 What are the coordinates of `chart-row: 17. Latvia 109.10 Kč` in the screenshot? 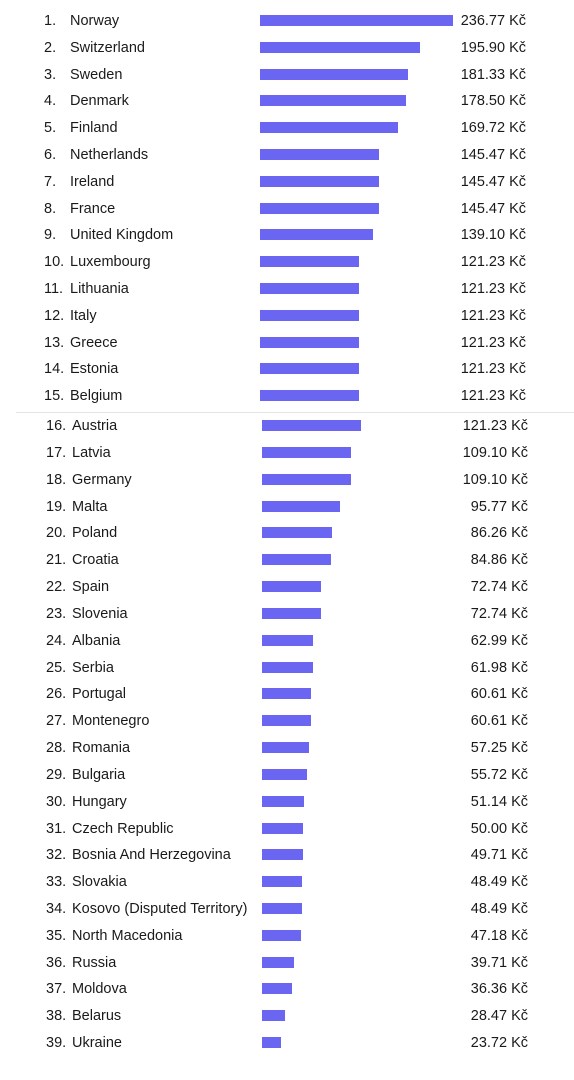 It's located at (287, 453).